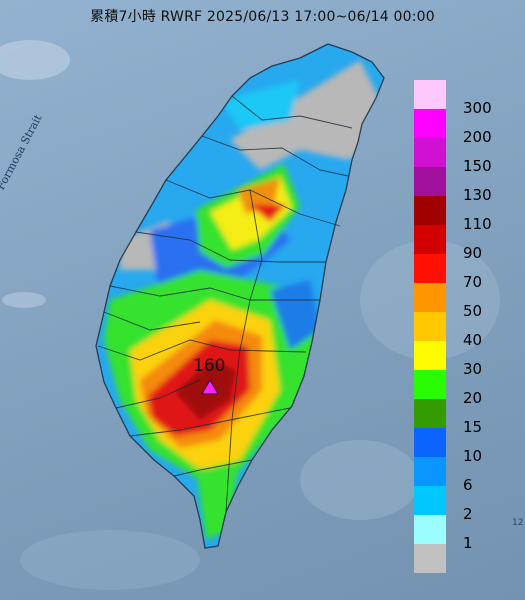  What do you see at coordinates (477, 108) in the screenshot?
I see `legend-label: 300` at bounding box center [477, 108].